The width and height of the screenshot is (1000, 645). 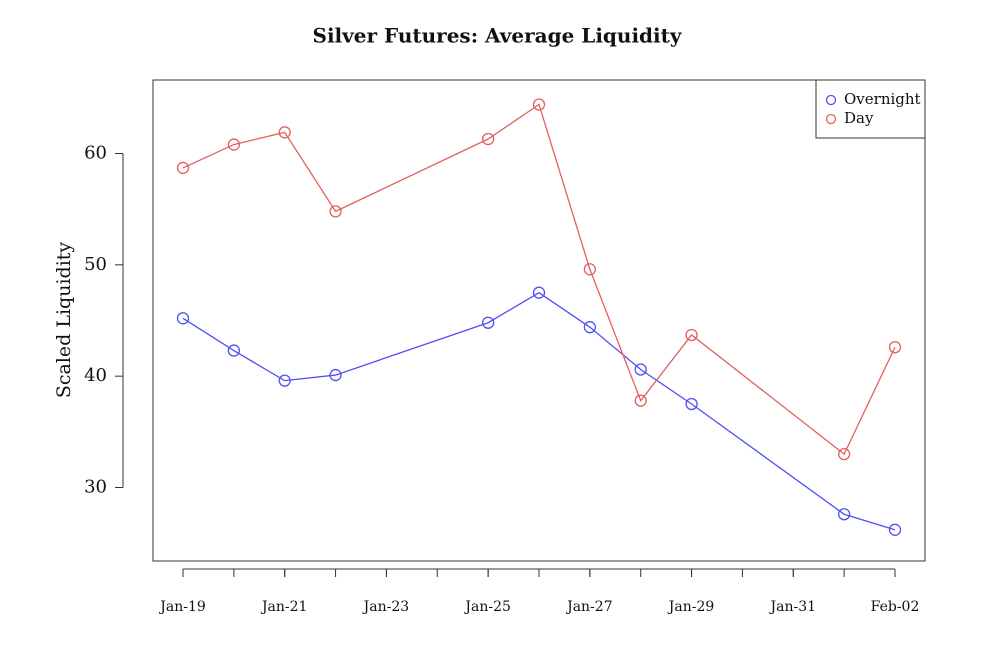 What do you see at coordinates (793, 607) in the screenshot?
I see `x-tick-label: Jan-31` at bounding box center [793, 607].